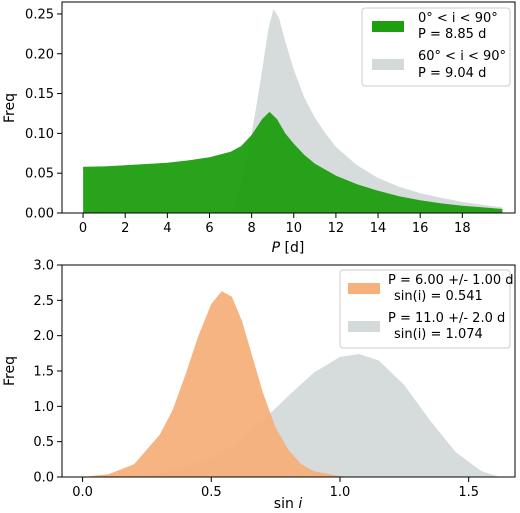 This screenshot has height=513, width=520. What do you see at coordinates (125, 228) in the screenshot?
I see `top-xtick-label: 2` at bounding box center [125, 228].